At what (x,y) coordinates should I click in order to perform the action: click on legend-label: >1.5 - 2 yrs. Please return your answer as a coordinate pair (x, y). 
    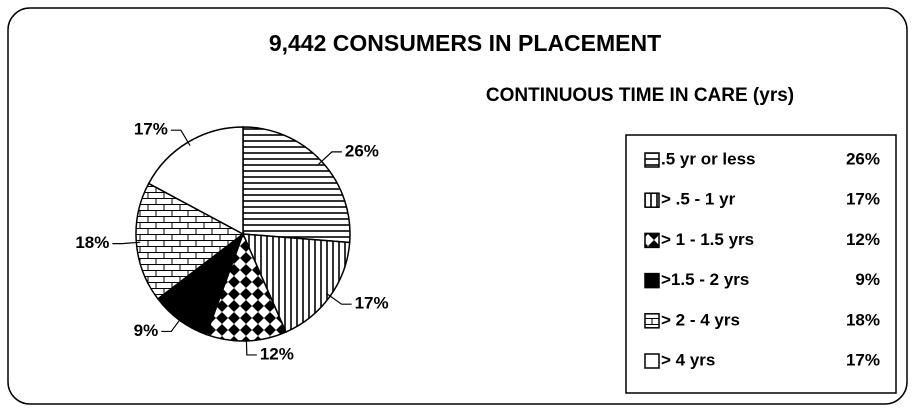
    Looking at the image, I should click on (705, 279).